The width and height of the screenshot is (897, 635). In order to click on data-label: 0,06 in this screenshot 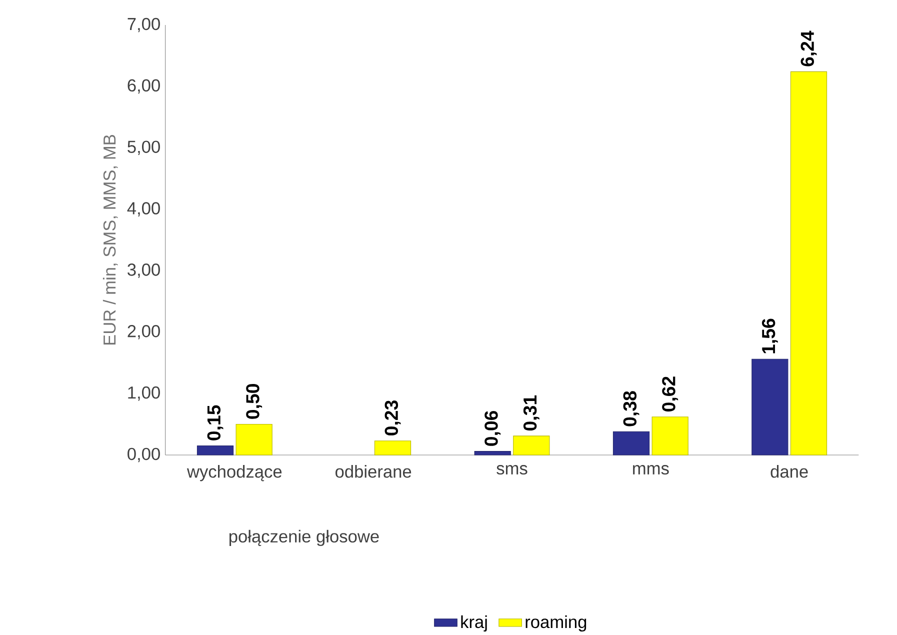, I will do `click(492, 428)`.